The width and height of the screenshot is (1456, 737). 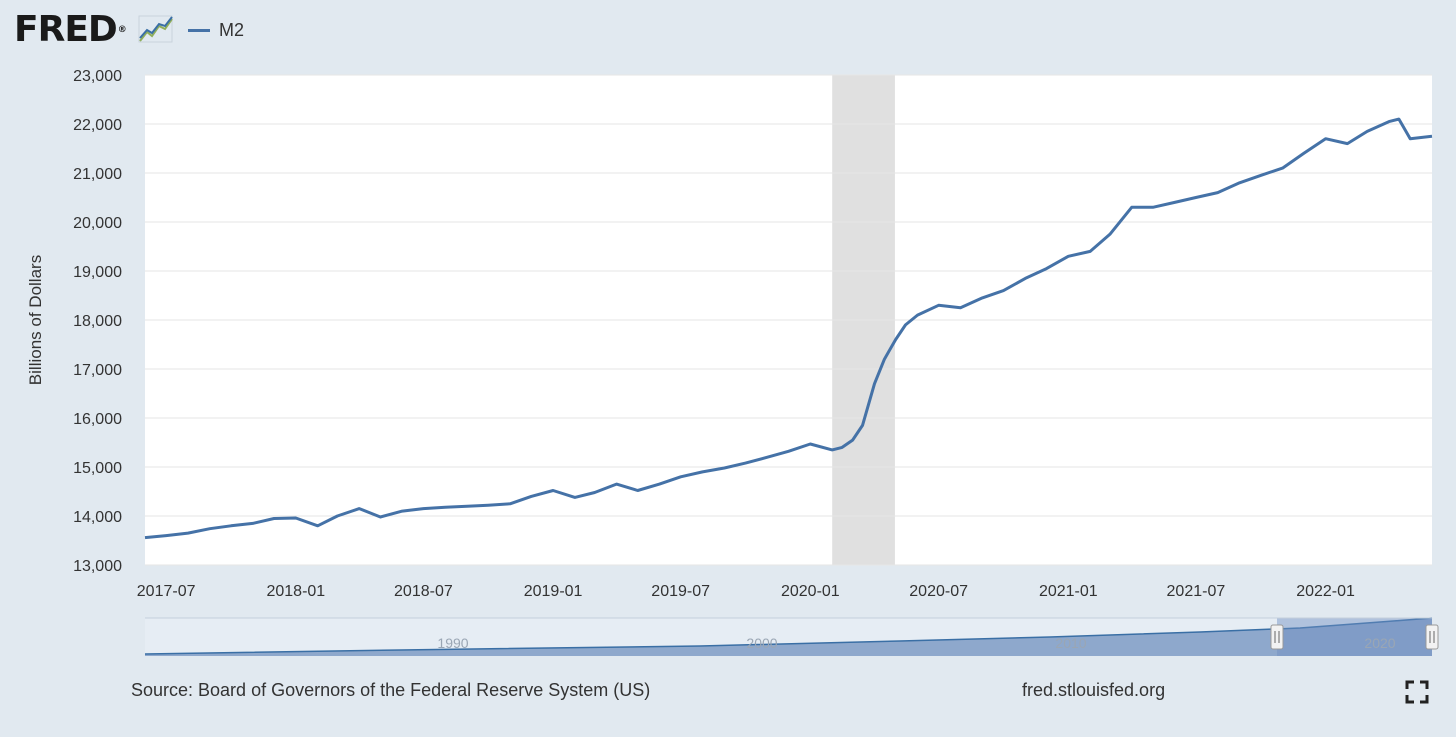 What do you see at coordinates (1325, 591) in the screenshot?
I see `x-tick-label: 2022-01` at bounding box center [1325, 591].